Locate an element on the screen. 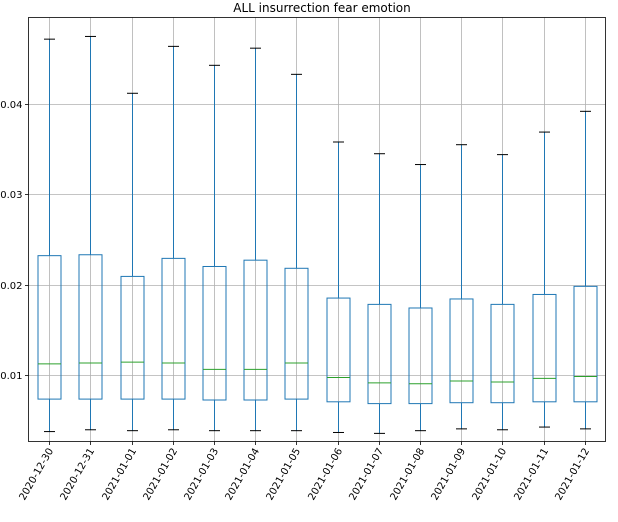 This screenshot has height=522, width=618. chart-title: ALL insurrection fear emotion is located at coordinates (321, 8).